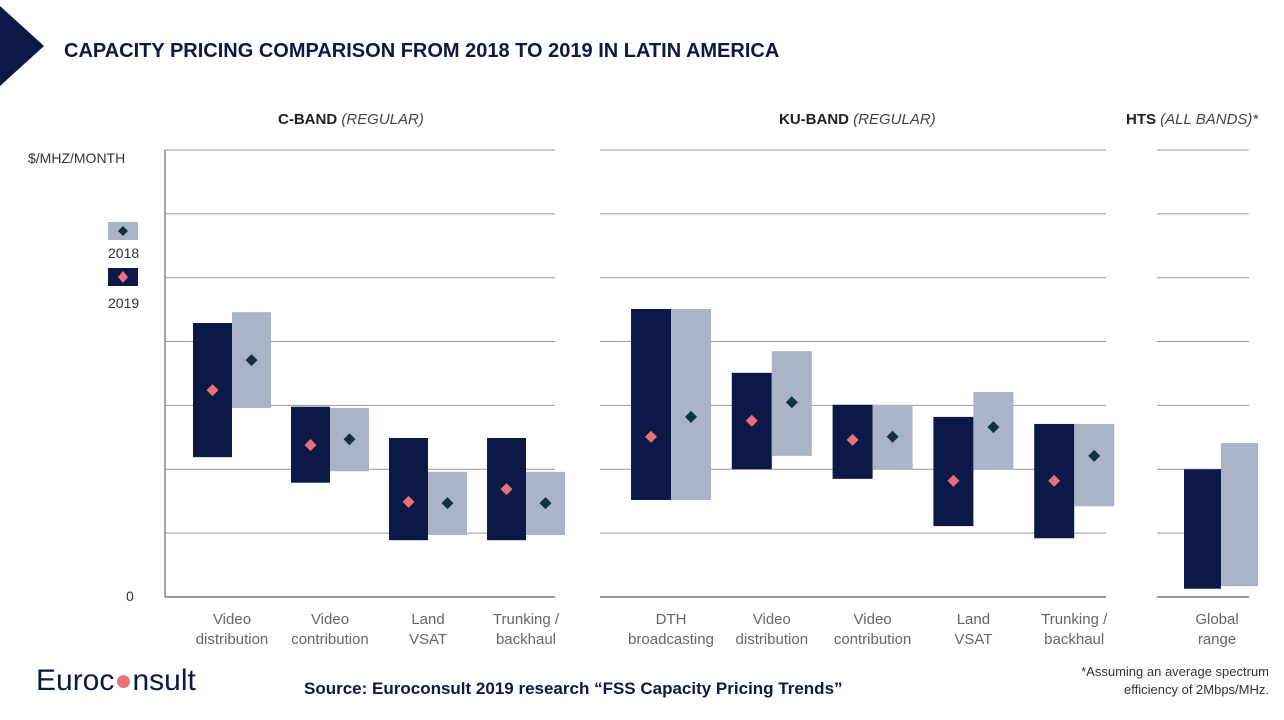 The height and width of the screenshot is (720, 1284). What do you see at coordinates (1192, 379) in the screenshot?
I see `panel-hts: HTS (ALL BANDS)* Global range` at bounding box center [1192, 379].